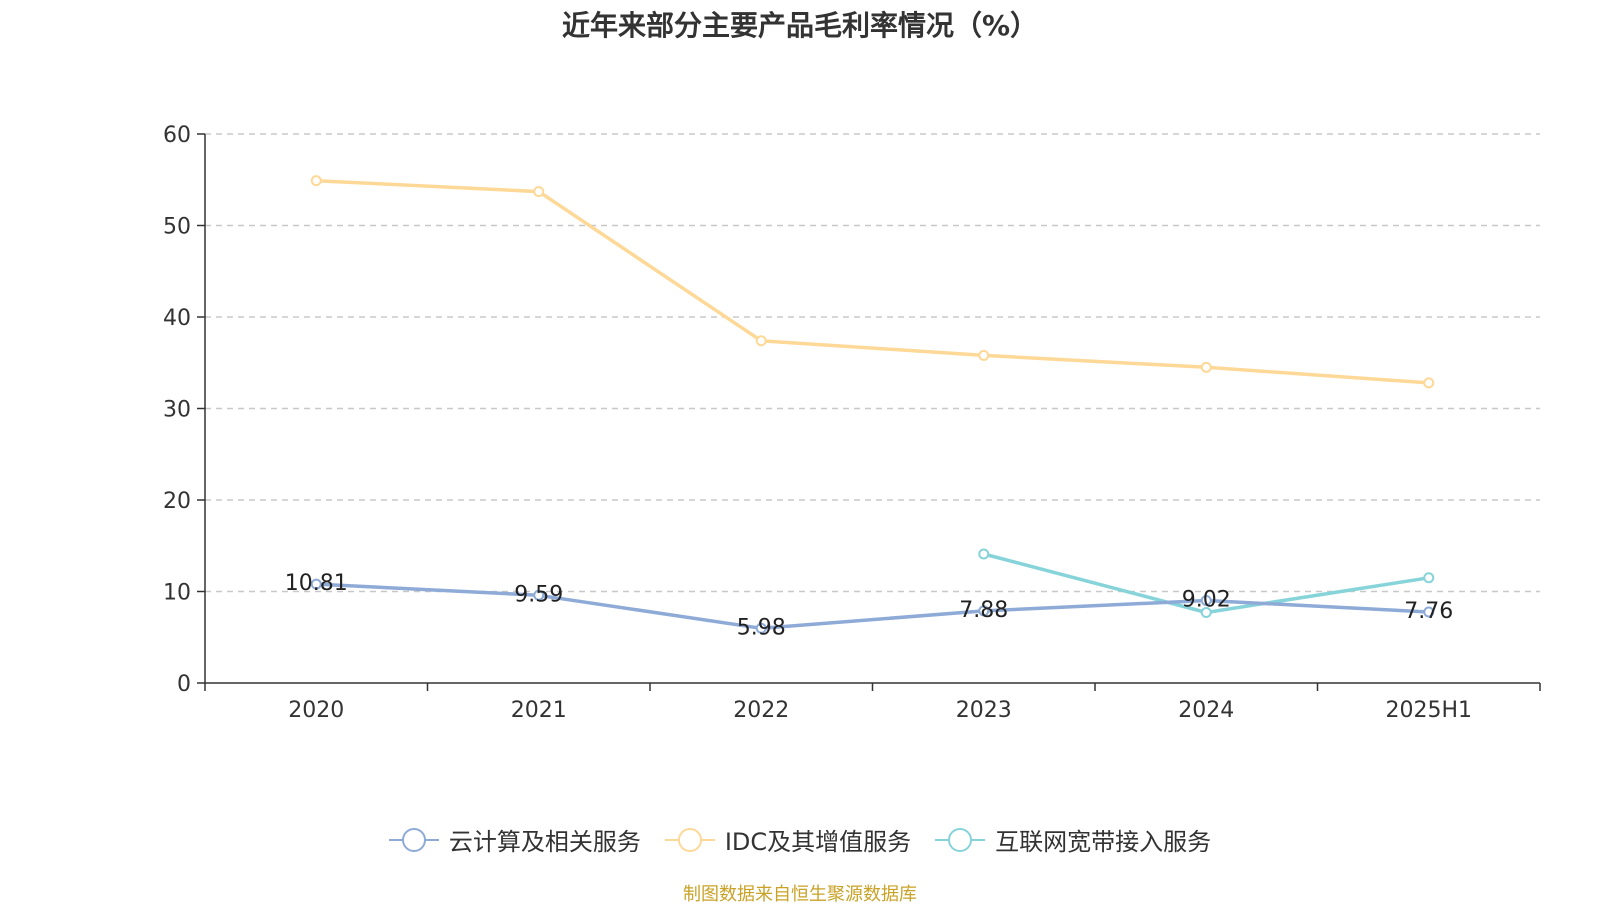  What do you see at coordinates (539, 710) in the screenshot?
I see `x-tick-label: 2021` at bounding box center [539, 710].